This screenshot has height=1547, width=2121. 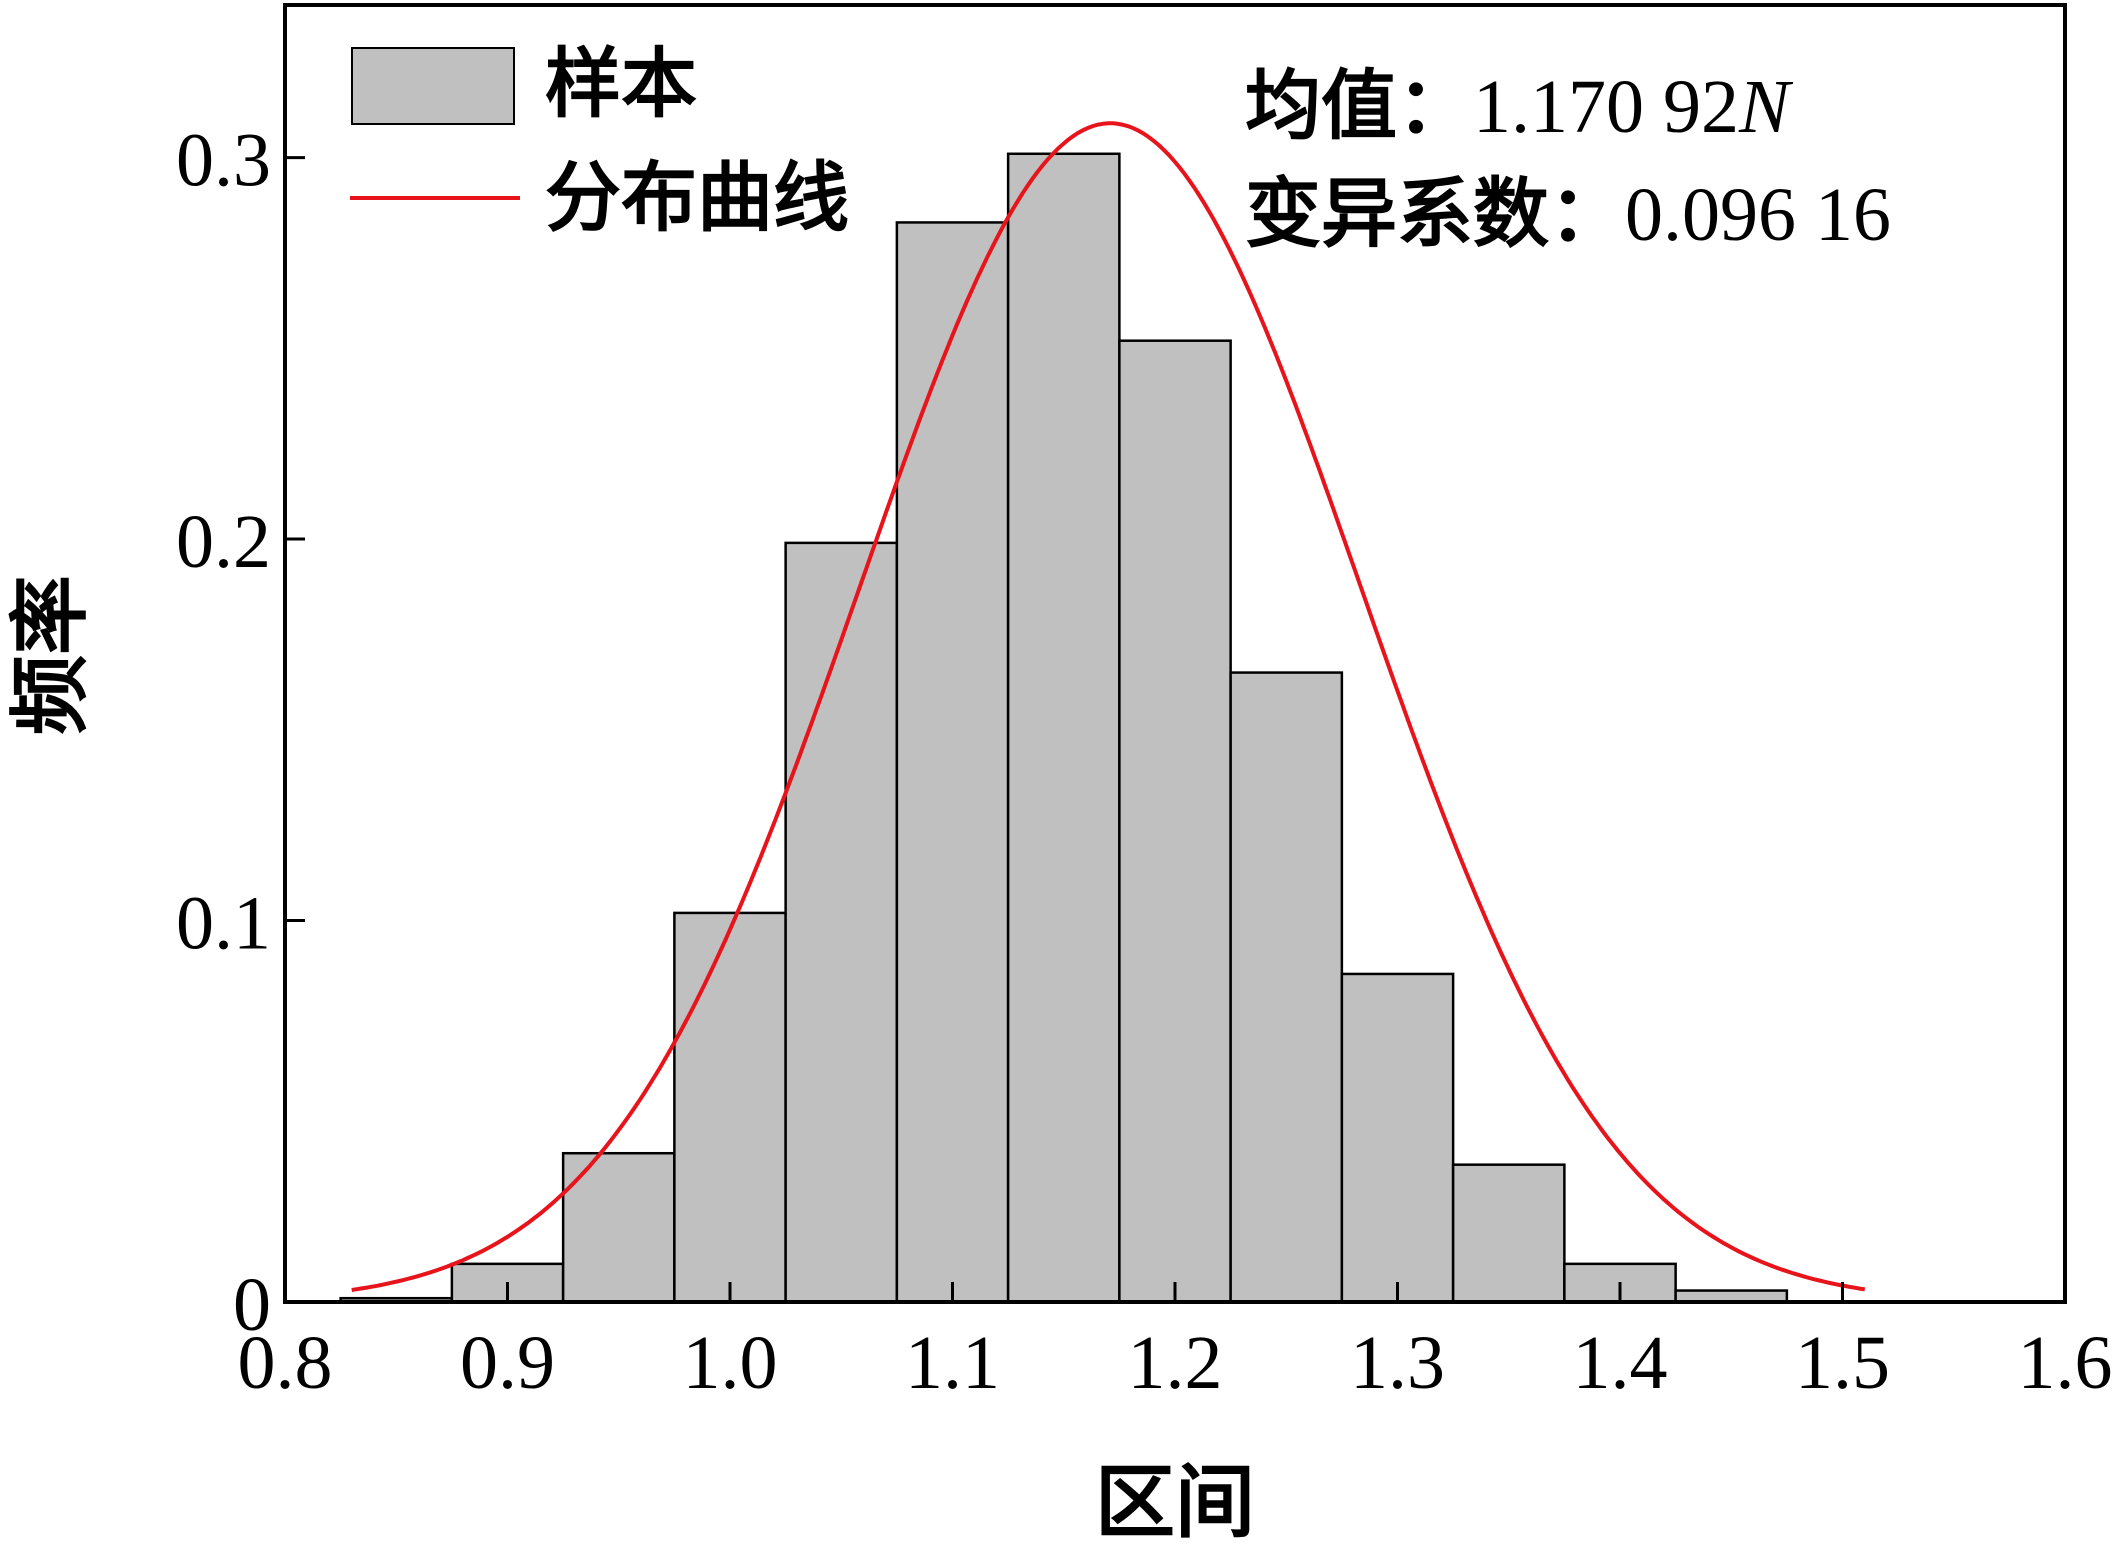 What do you see at coordinates (1397, 1363) in the screenshot?
I see `x-tick-label: 1.3` at bounding box center [1397, 1363].